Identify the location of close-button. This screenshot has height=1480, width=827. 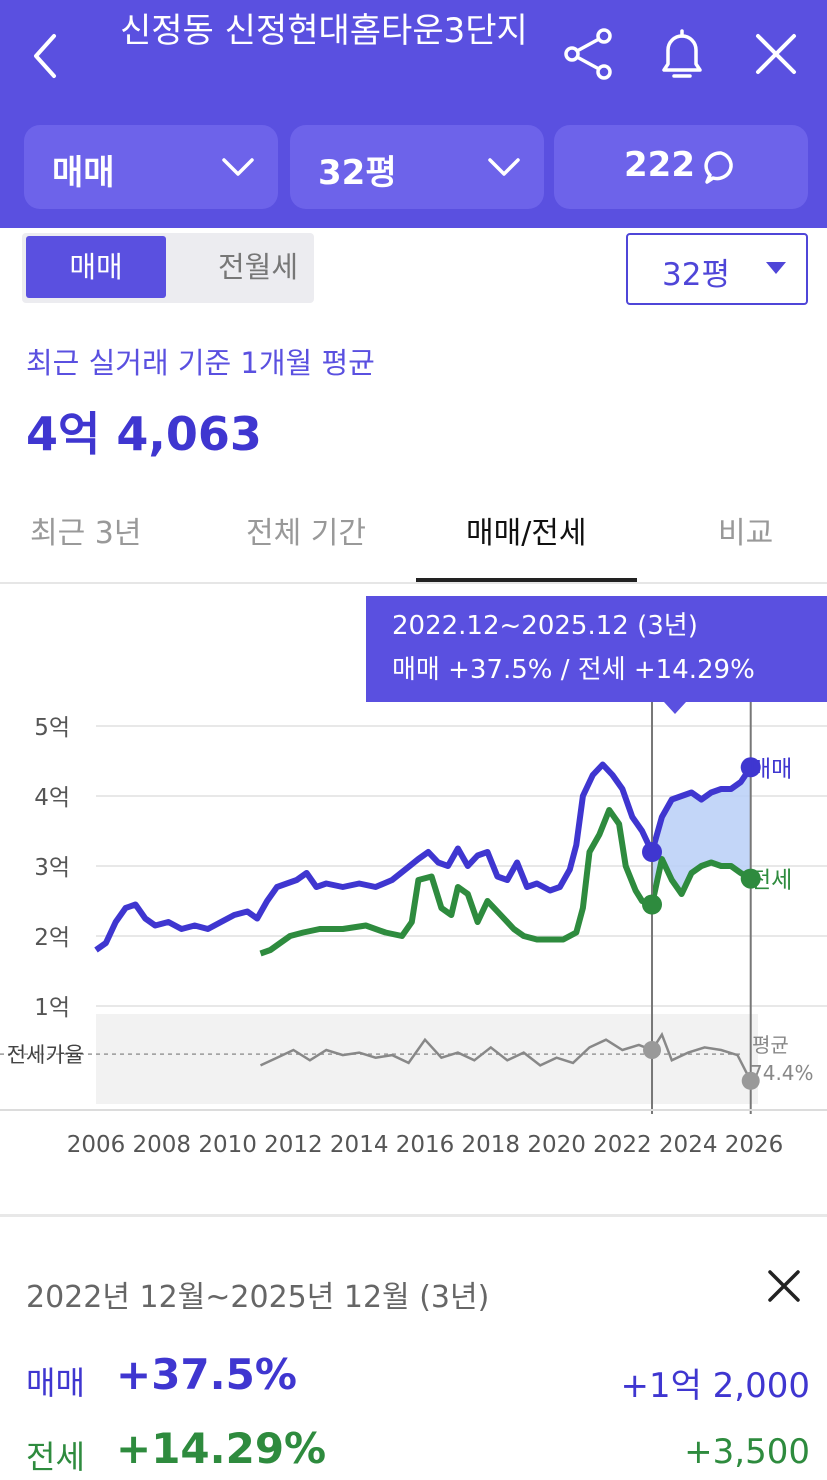
(776, 54).